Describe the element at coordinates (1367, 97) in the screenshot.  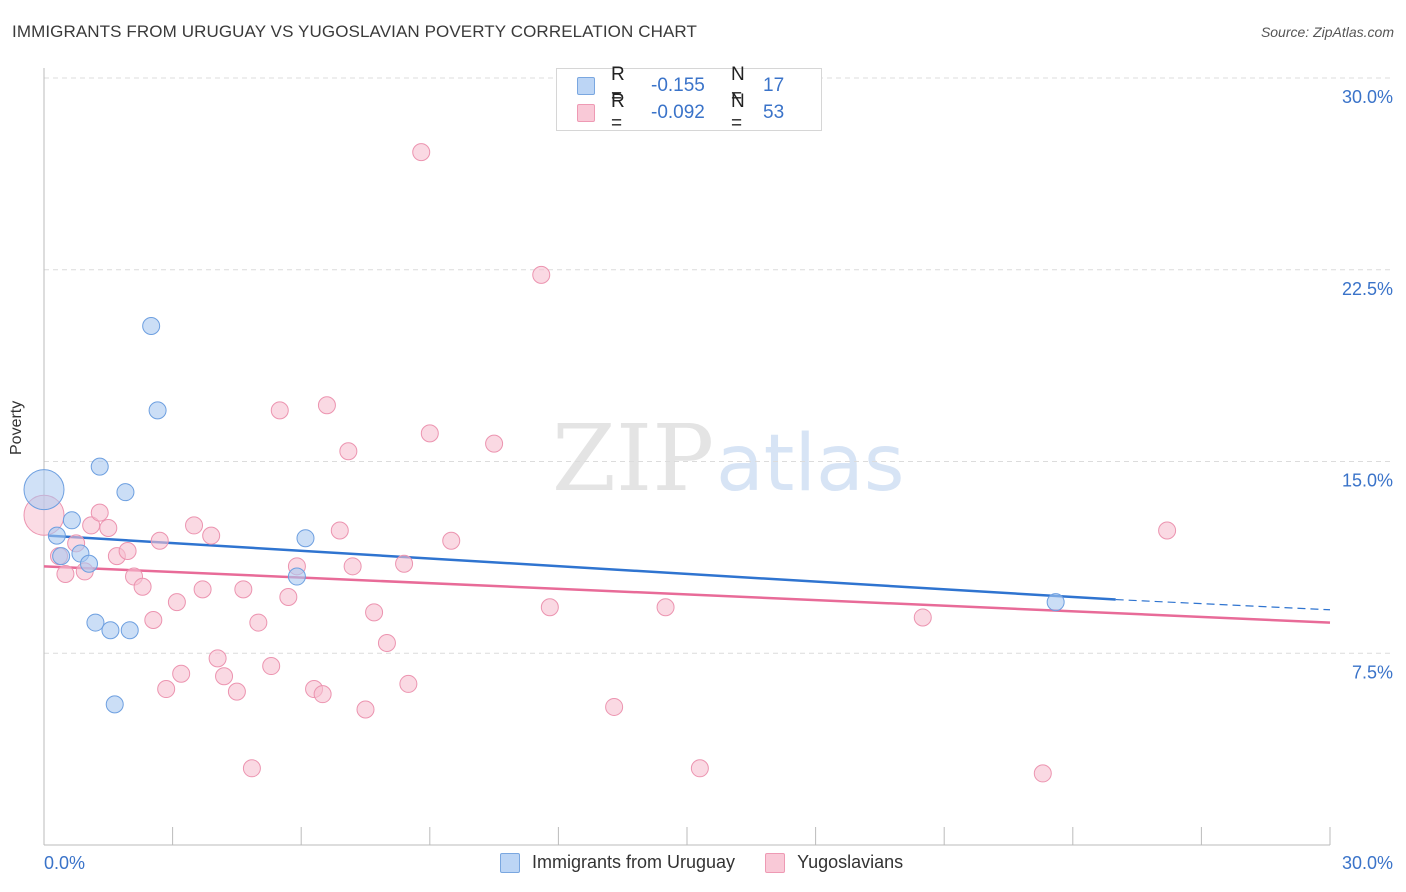
I see `y-tick-label: 30.0%` at that location.